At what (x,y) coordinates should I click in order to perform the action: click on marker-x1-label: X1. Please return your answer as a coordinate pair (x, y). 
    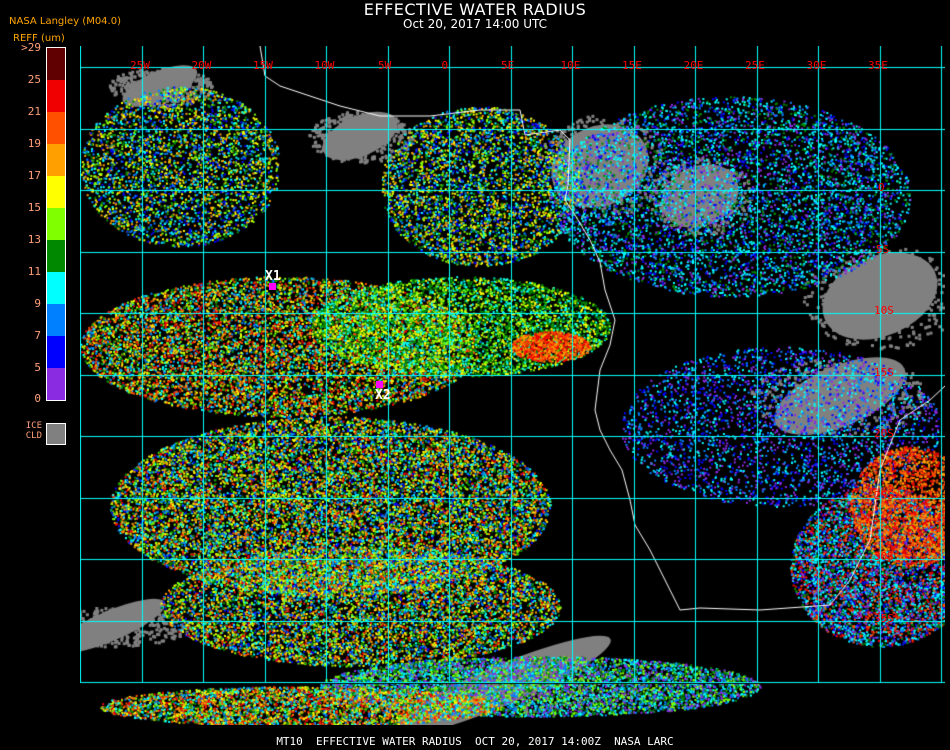
    Looking at the image, I should click on (273, 276).